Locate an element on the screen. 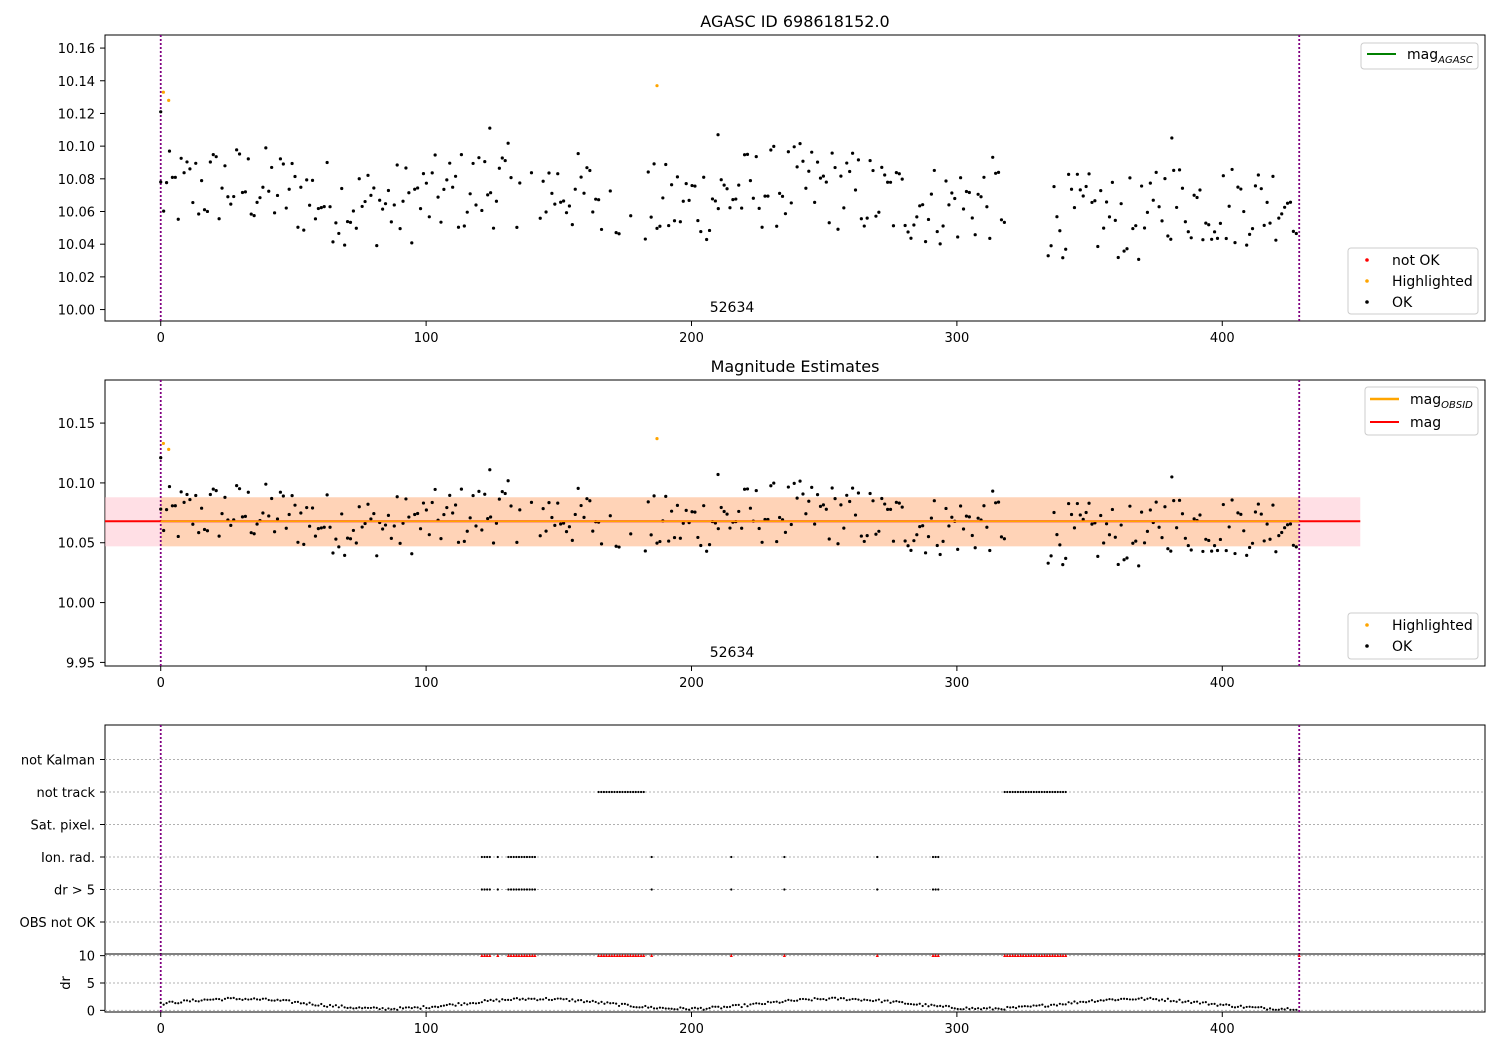 This screenshot has height=1050, width=1500. y-tick-label: 10.08 is located at coordinates (76, 180).